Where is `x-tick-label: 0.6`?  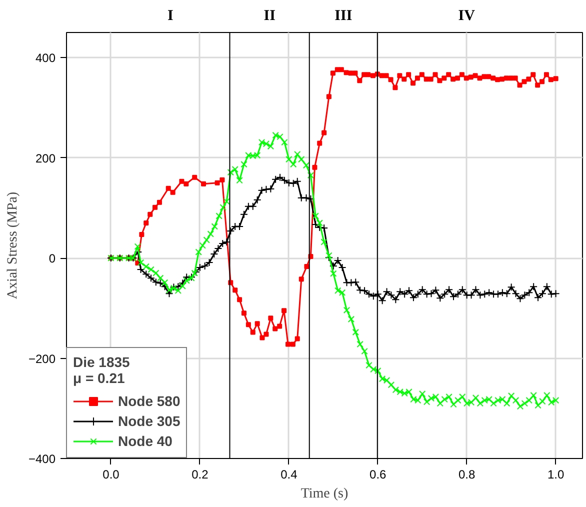 x-tick-label: 0.6 is located at coordinates (378, 475).